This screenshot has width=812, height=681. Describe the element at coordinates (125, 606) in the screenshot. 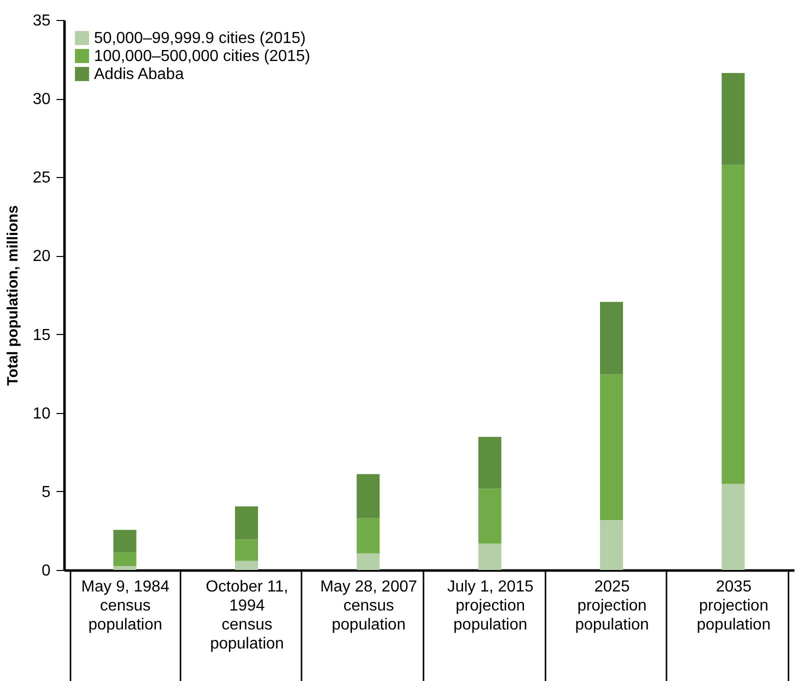

I see `x-tick-label: May 9, 1984 census population` at that location.